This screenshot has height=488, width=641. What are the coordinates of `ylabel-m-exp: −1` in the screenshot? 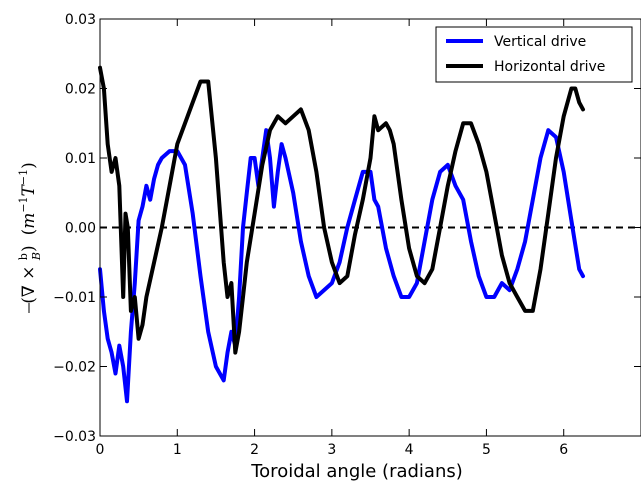 It's located at (23, 204).